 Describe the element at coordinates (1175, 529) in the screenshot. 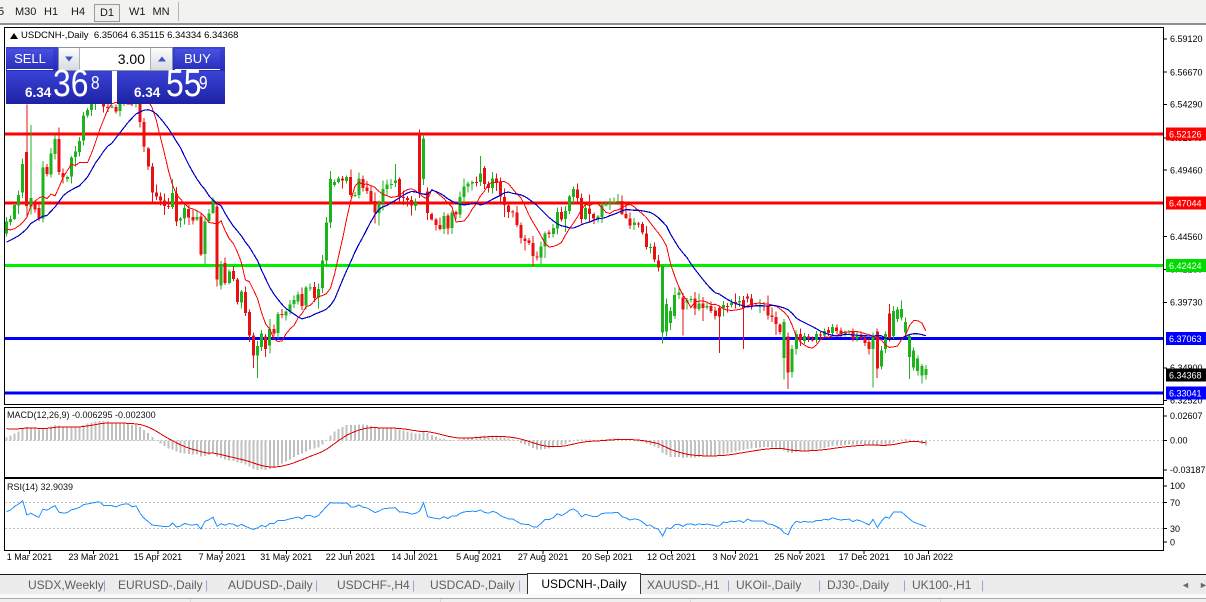

I see `svg-text: 30` at that location.